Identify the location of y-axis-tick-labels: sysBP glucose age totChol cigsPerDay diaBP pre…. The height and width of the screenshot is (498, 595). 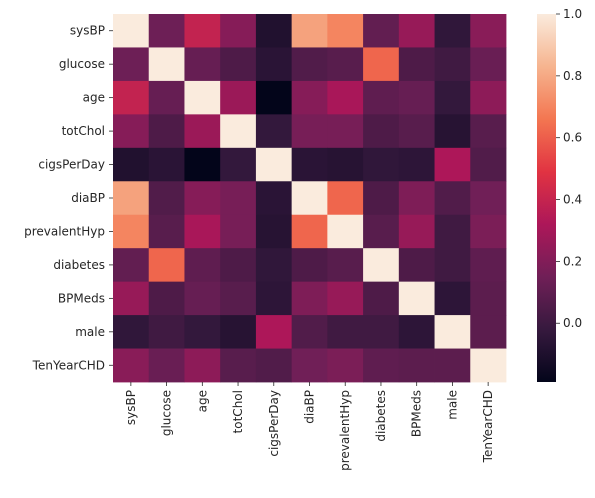
(68, 198).